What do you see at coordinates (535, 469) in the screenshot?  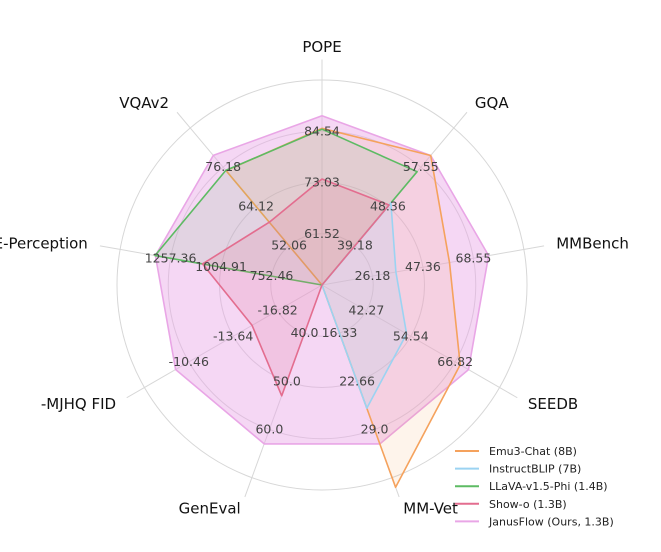 I see `legend-entry: InstructBLIP (7B)` at bounding box center [535, 469].